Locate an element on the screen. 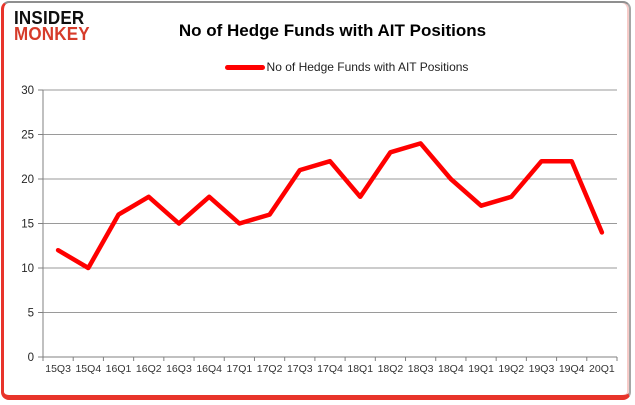 The width and height of the screenshot is (635, 405). logo-text-insider: INSIDER is located at coordinates (49, 18).